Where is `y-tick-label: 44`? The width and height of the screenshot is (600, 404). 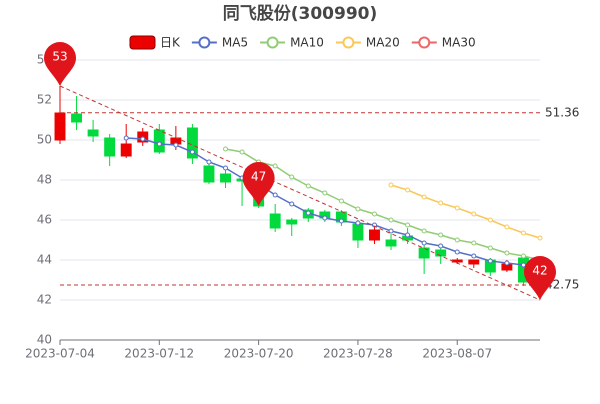 y-tick-label: 44 is located at coordinates (44, 260).